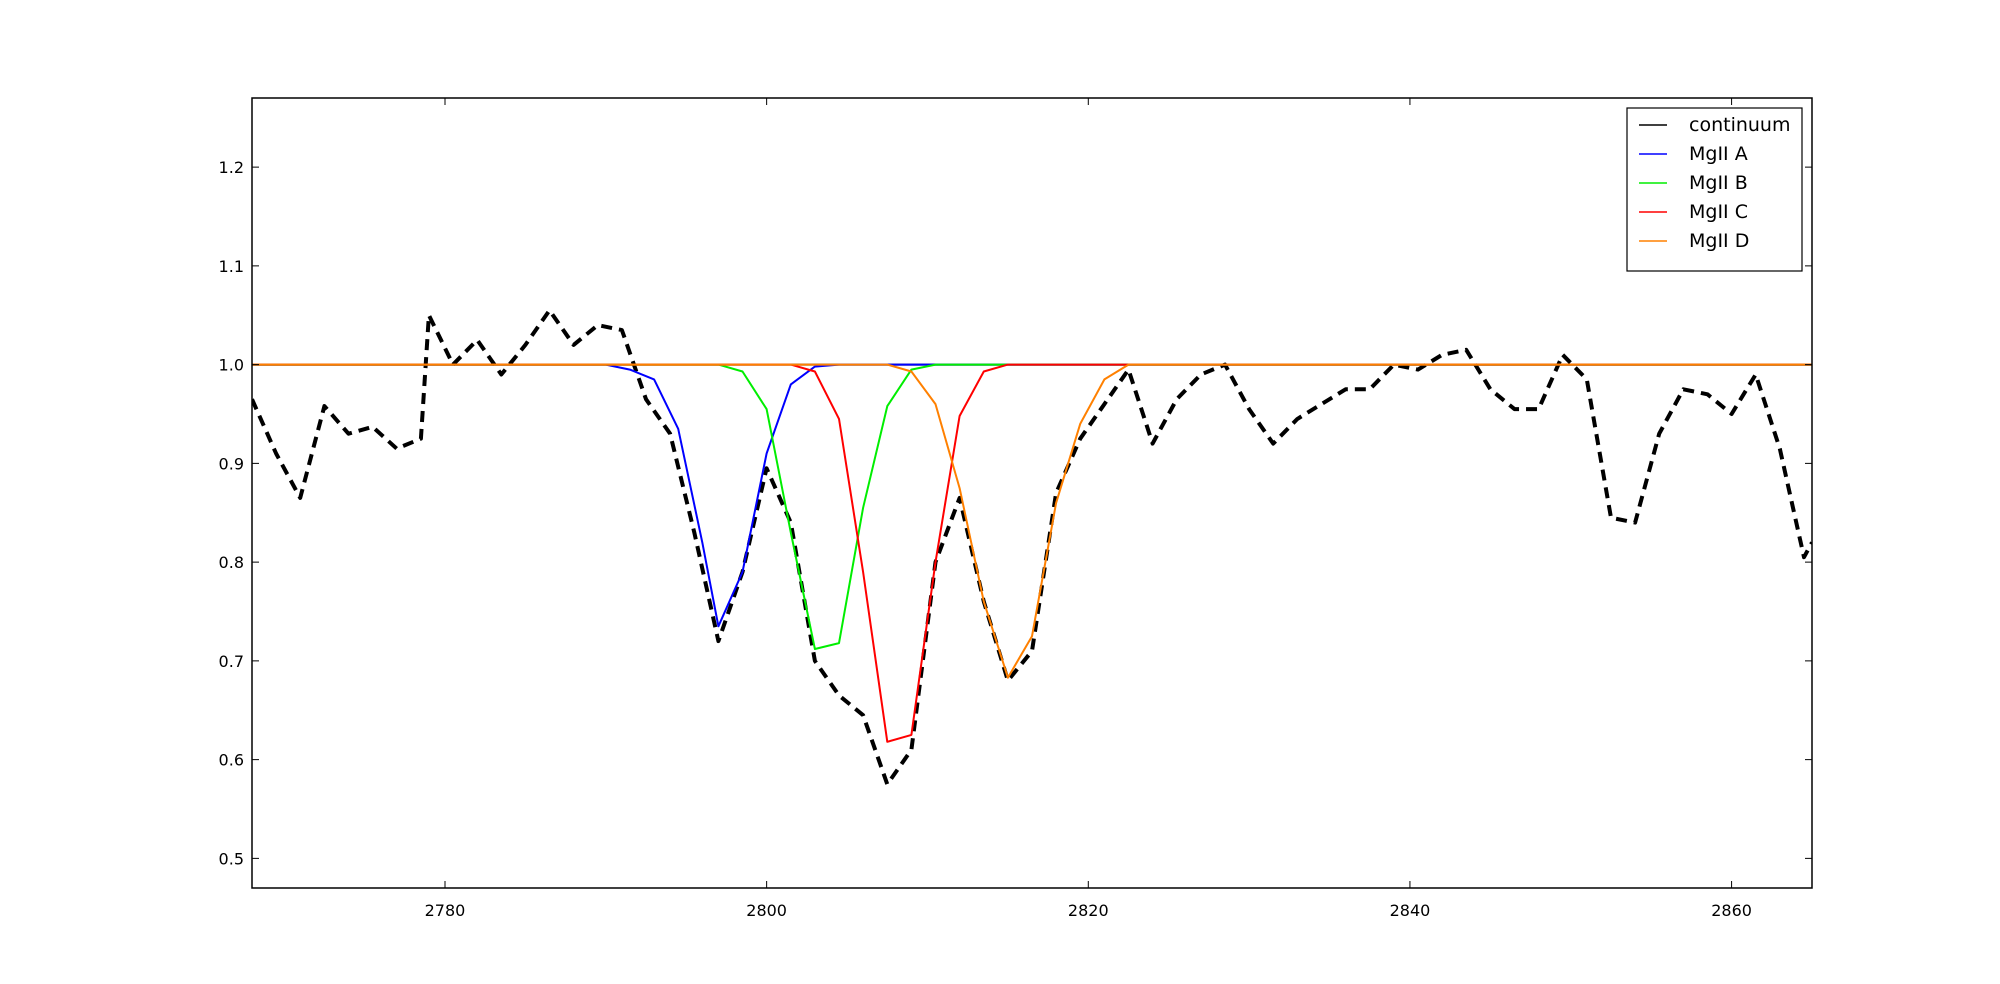  What do you see at coordinates (1739, 125) in the screenshot?
I see `legend-label-continuum: continuum` at bounding box center [1739, 125].